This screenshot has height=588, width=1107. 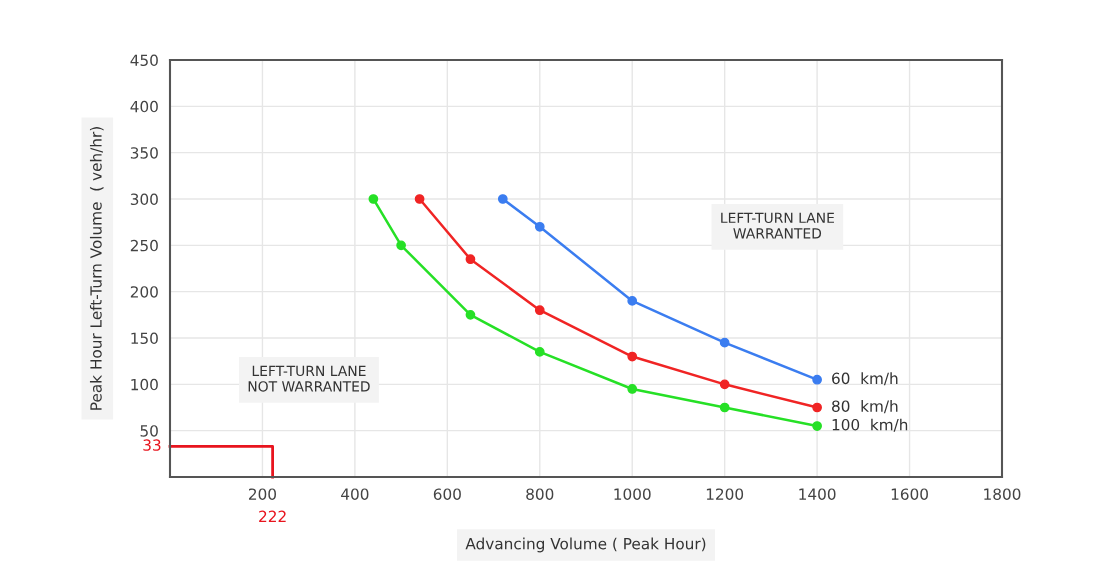 I want to click on x-tick-label: 400, so click(x=355, y=494).